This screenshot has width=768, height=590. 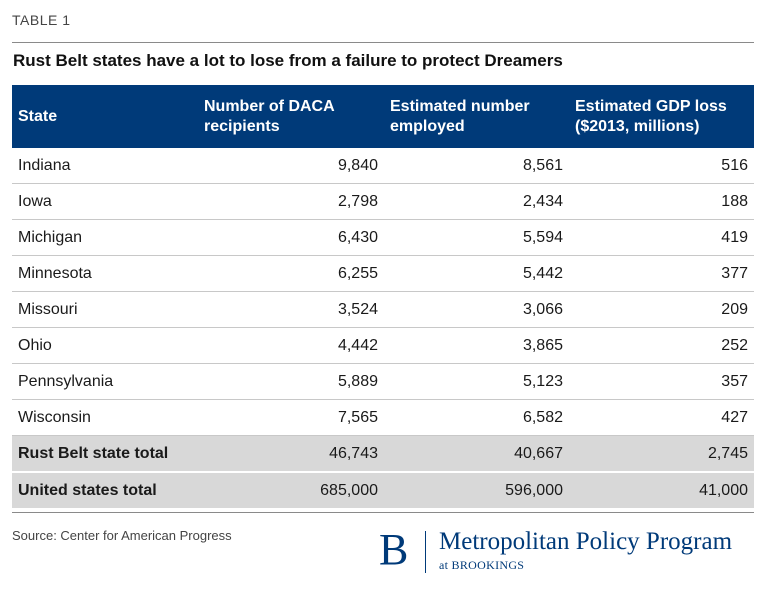 What do you see at coordinates (476, 454) in the screenshot?
I see `cell-employed: 40,667` at bounding box center [476, 454].